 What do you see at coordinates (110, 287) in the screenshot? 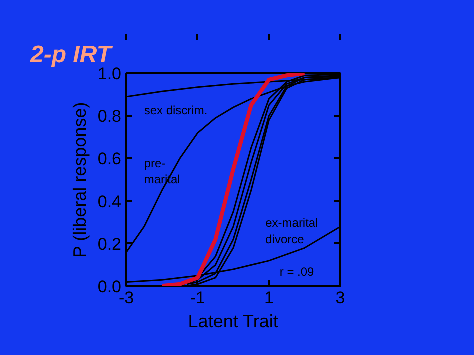
I see `y-tick-label: 0.0` at bounding box center [110, 287].